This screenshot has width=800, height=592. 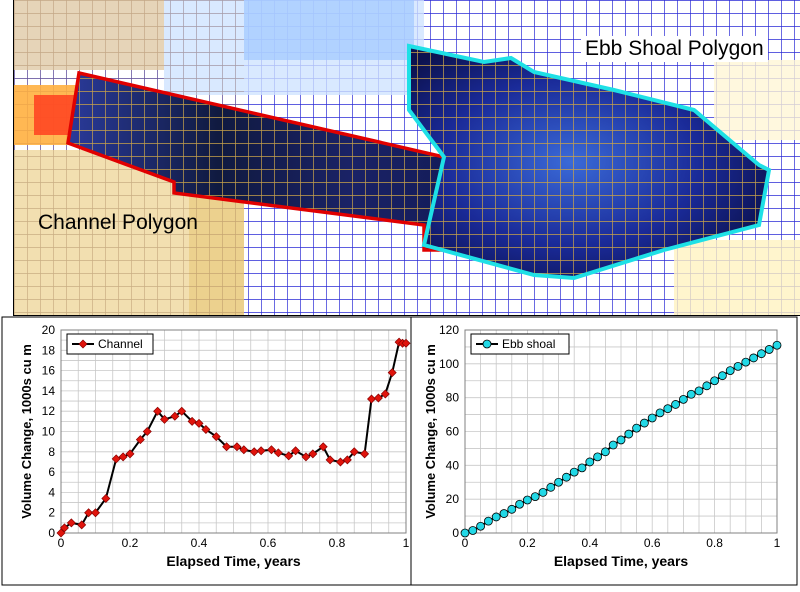 I want to click on channel-legend-label: Channel, so click(x=120, y=344).